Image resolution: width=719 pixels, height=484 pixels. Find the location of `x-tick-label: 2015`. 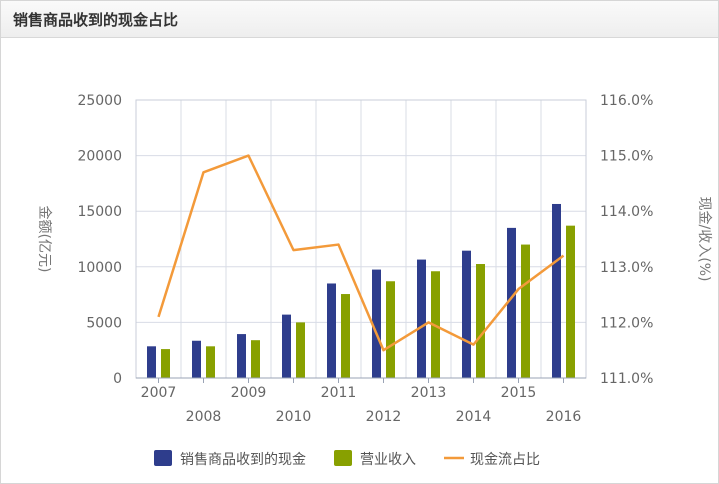

x-tick-label: 2015 is located at coordinates (519, 393).